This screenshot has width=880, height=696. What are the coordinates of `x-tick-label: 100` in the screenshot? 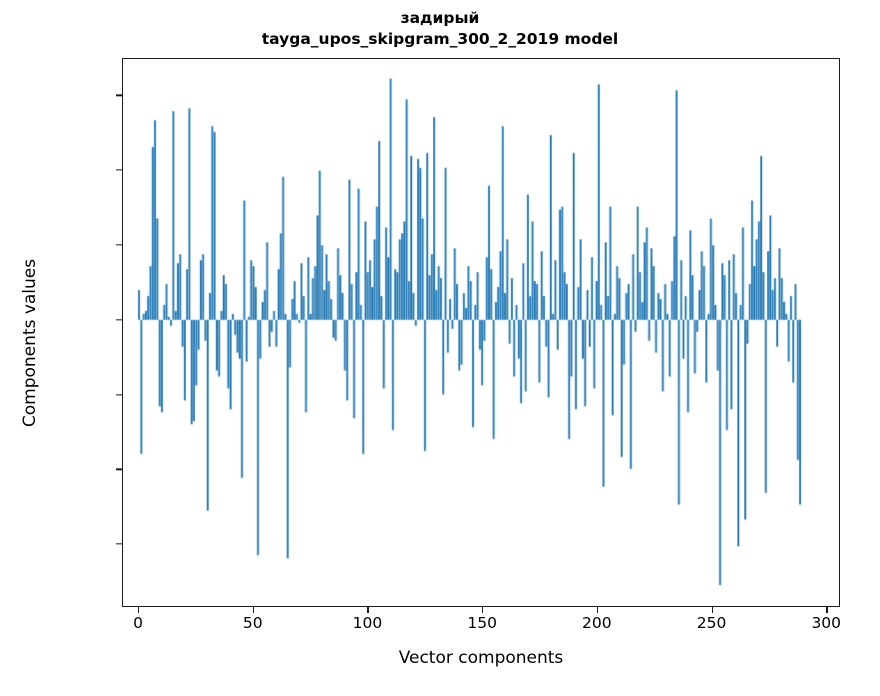 It's located at (367, 623).